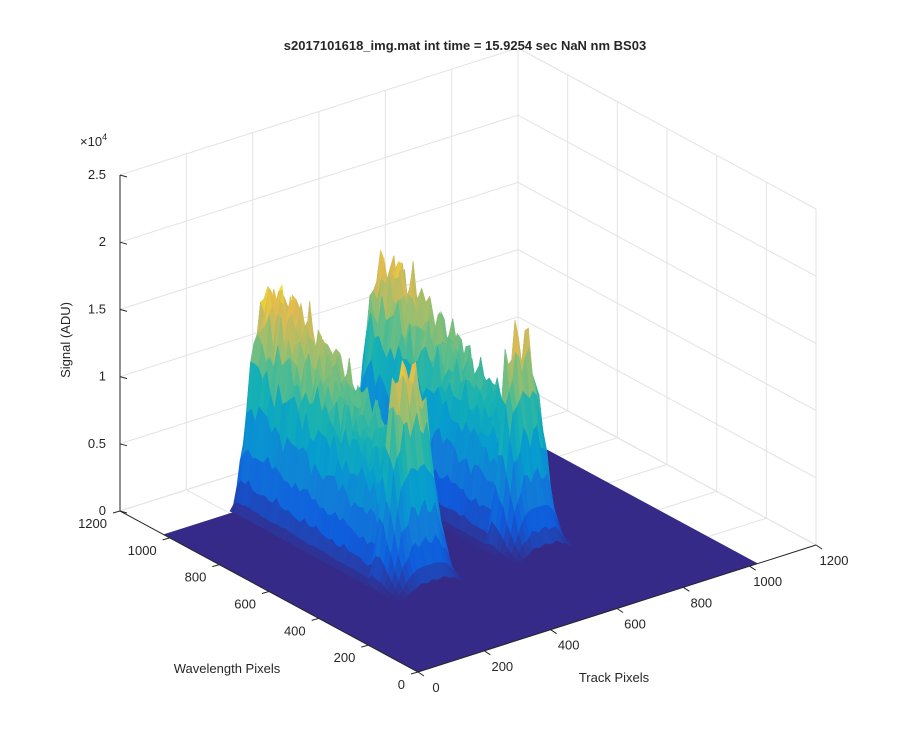 This screenshot has height=750, width=900. What do you see at coordinates (345, 657) in the screenshot?
I see `y-tick-label: 200` at bounding box center [345, 657].